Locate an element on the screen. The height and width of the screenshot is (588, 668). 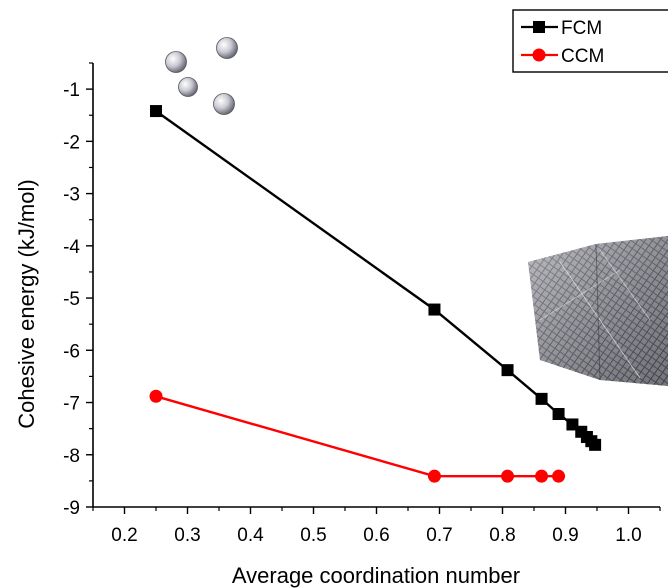
crystal-lattice-icon is located at coordinates (598, 311).